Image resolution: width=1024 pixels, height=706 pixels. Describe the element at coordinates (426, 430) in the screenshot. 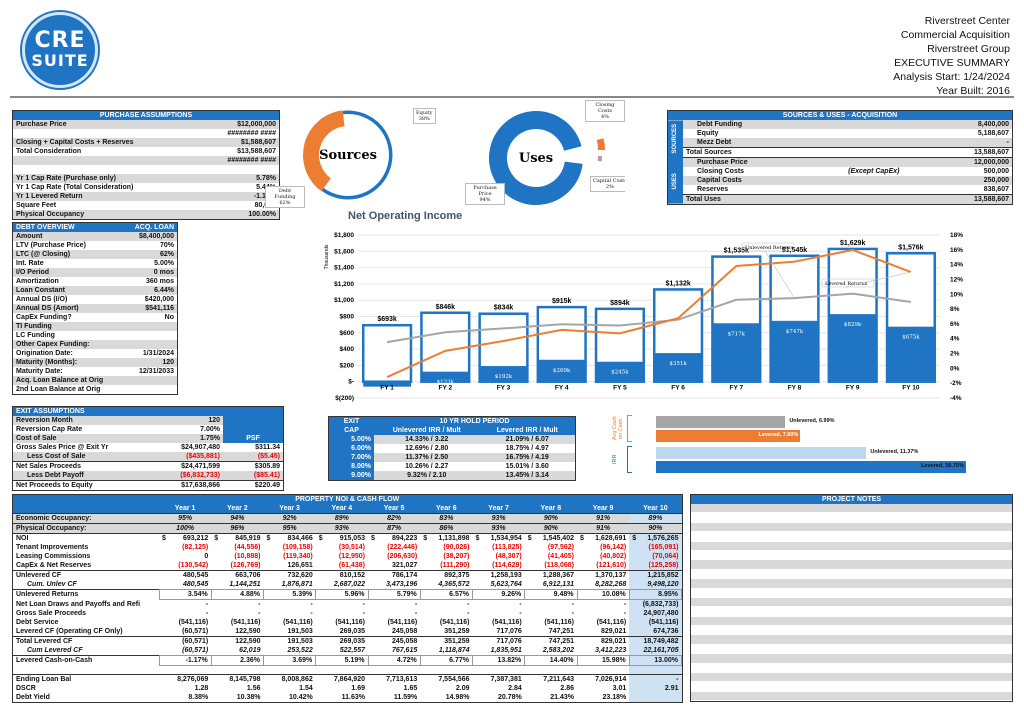

I see `unlevered-header: Unlevered IRR / Mult` at that location.